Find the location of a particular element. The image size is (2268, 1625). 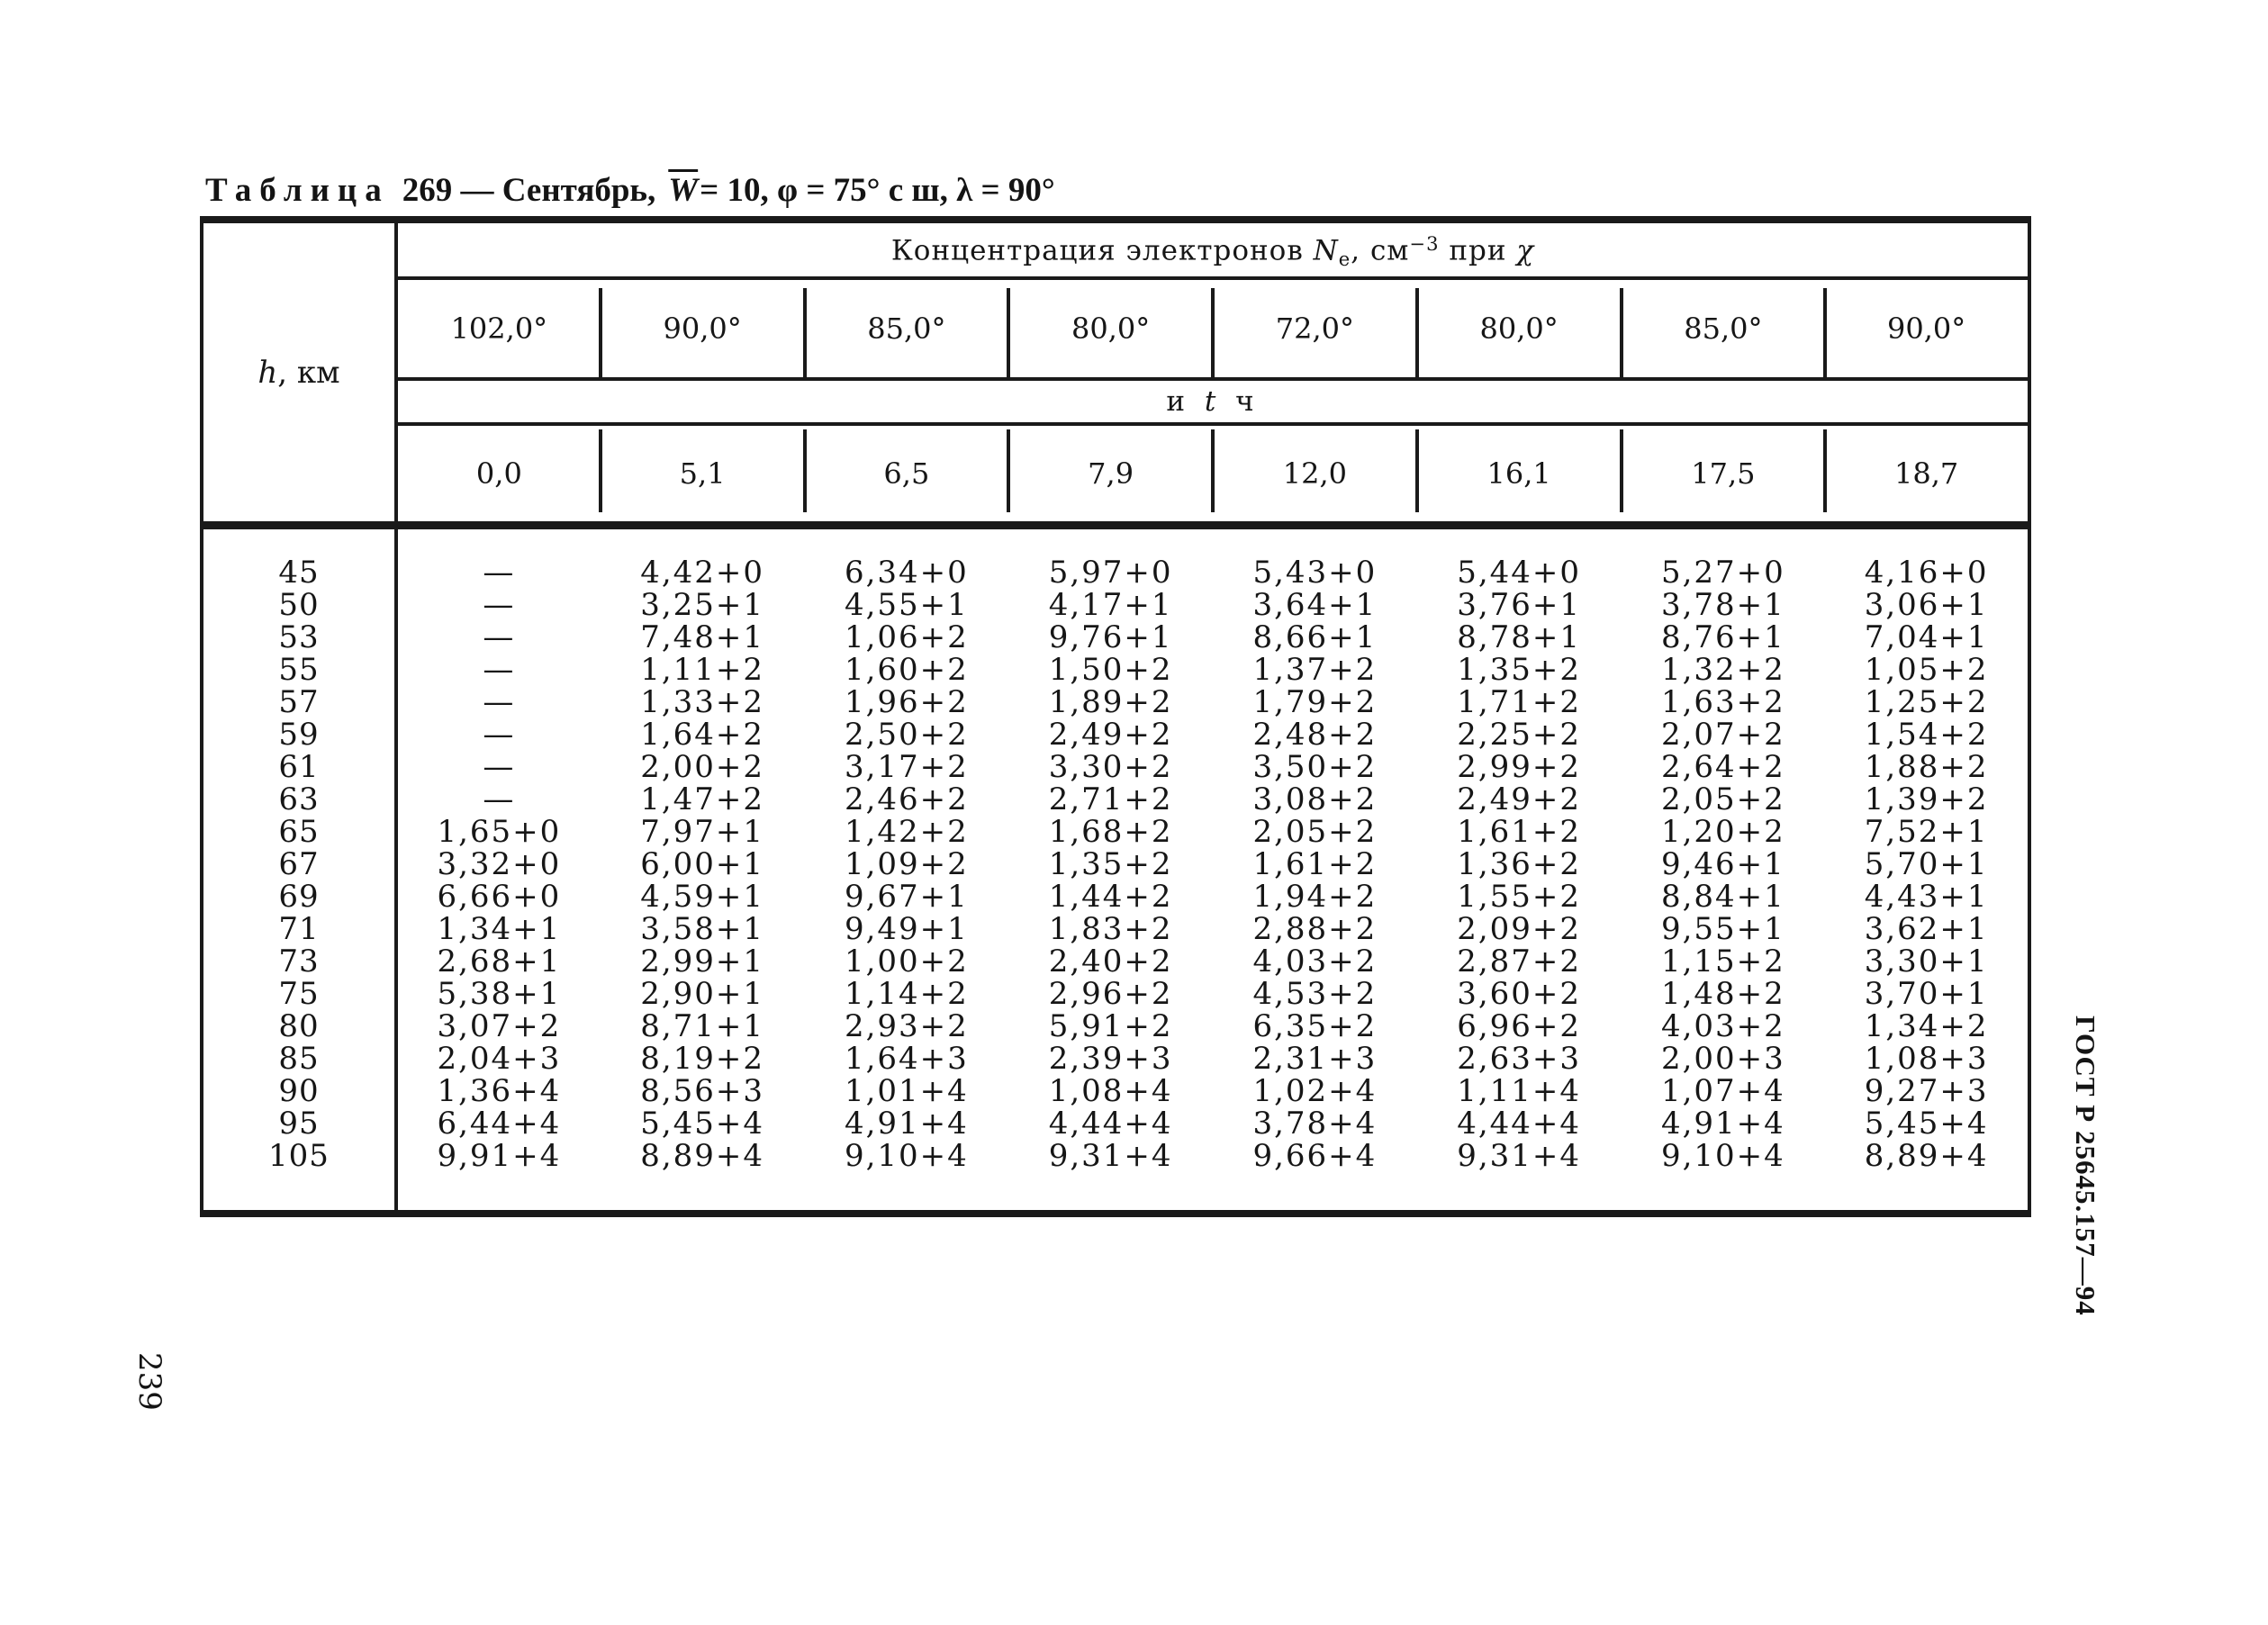

cell-value: 2,50+2 is located at coordinates (906, 735).